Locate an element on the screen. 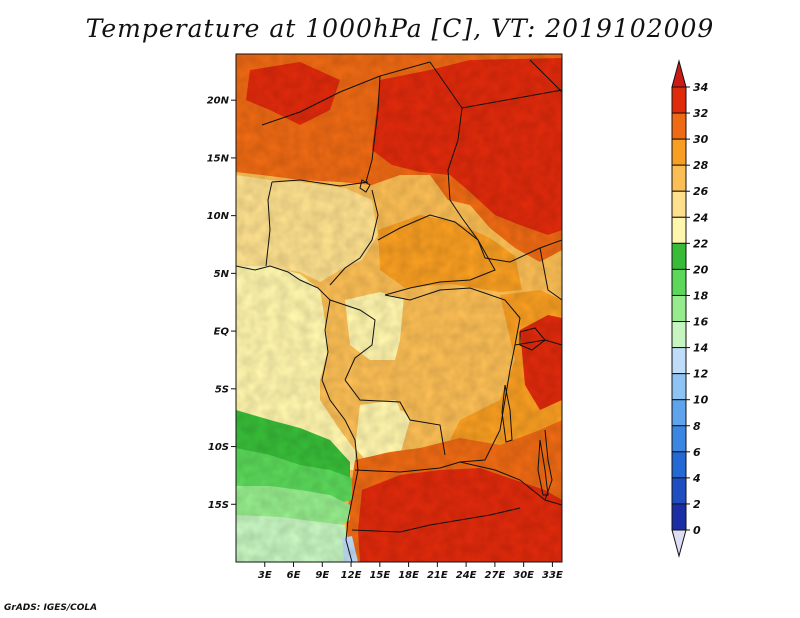 The width and height of the screenshot is (800, 618). lake-malawi is located at coordinates (543, 467).